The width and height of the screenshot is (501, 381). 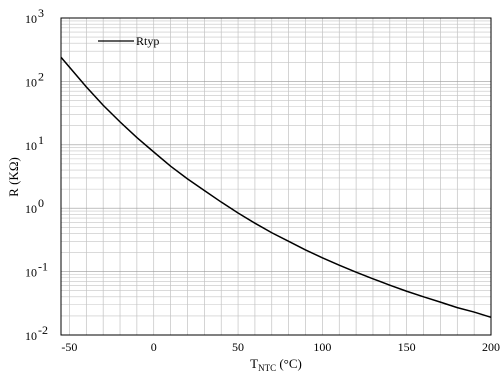 What do you see at coordinates (41, 203) in the screenshot?
I see `y-tick-exponent: 0` at bounding box center [41, 203].